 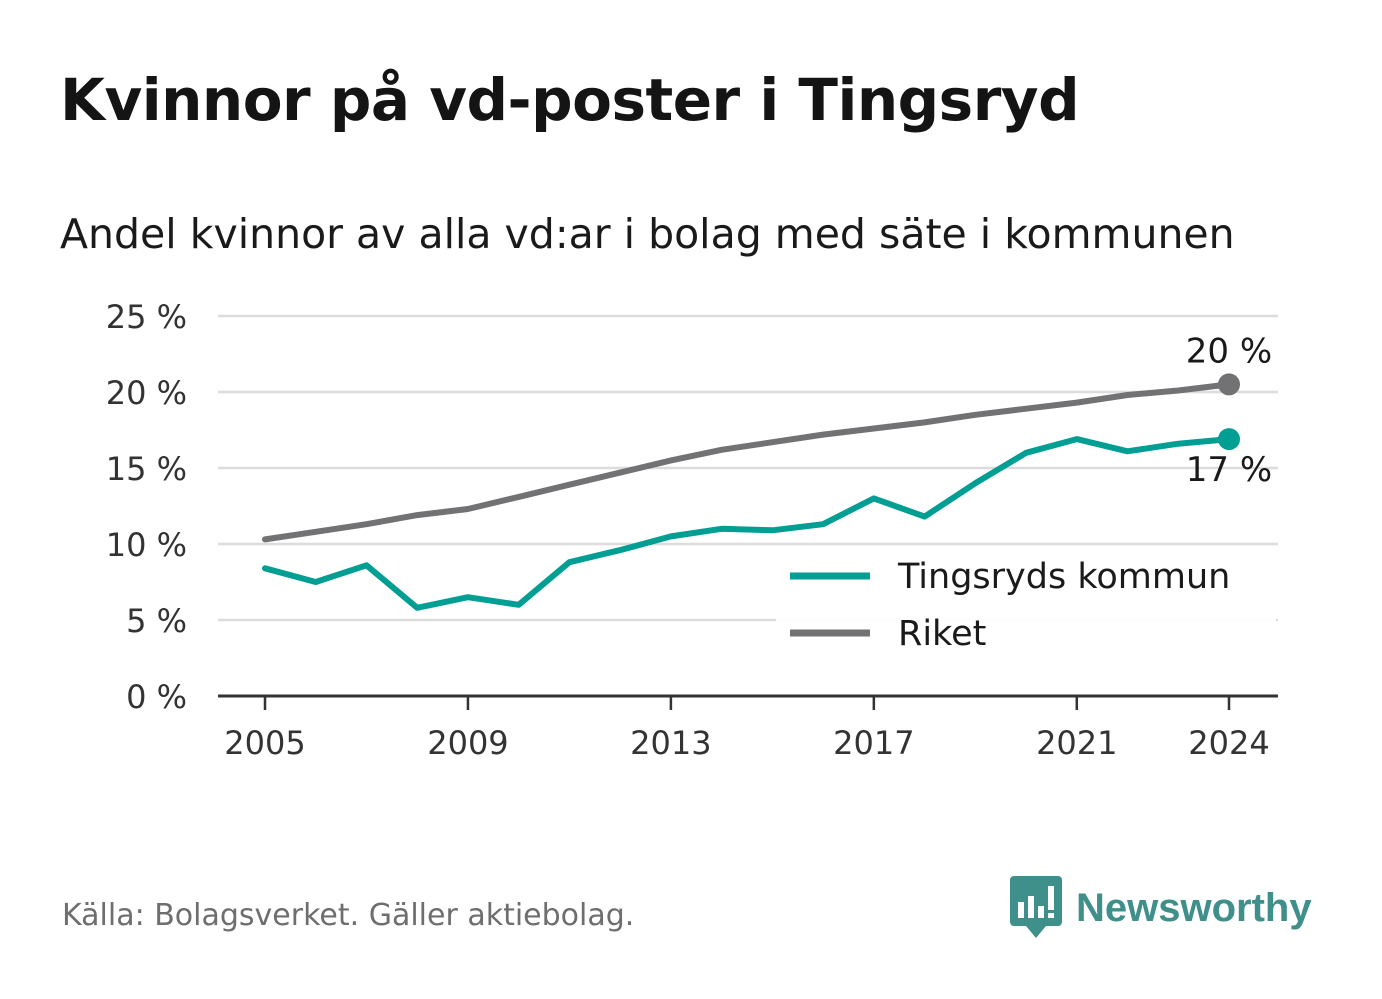 What do you see at coordinates (873, 743) in the screenshot?
I see `x-tick-label: 2017` at bounding box center [873, 743].